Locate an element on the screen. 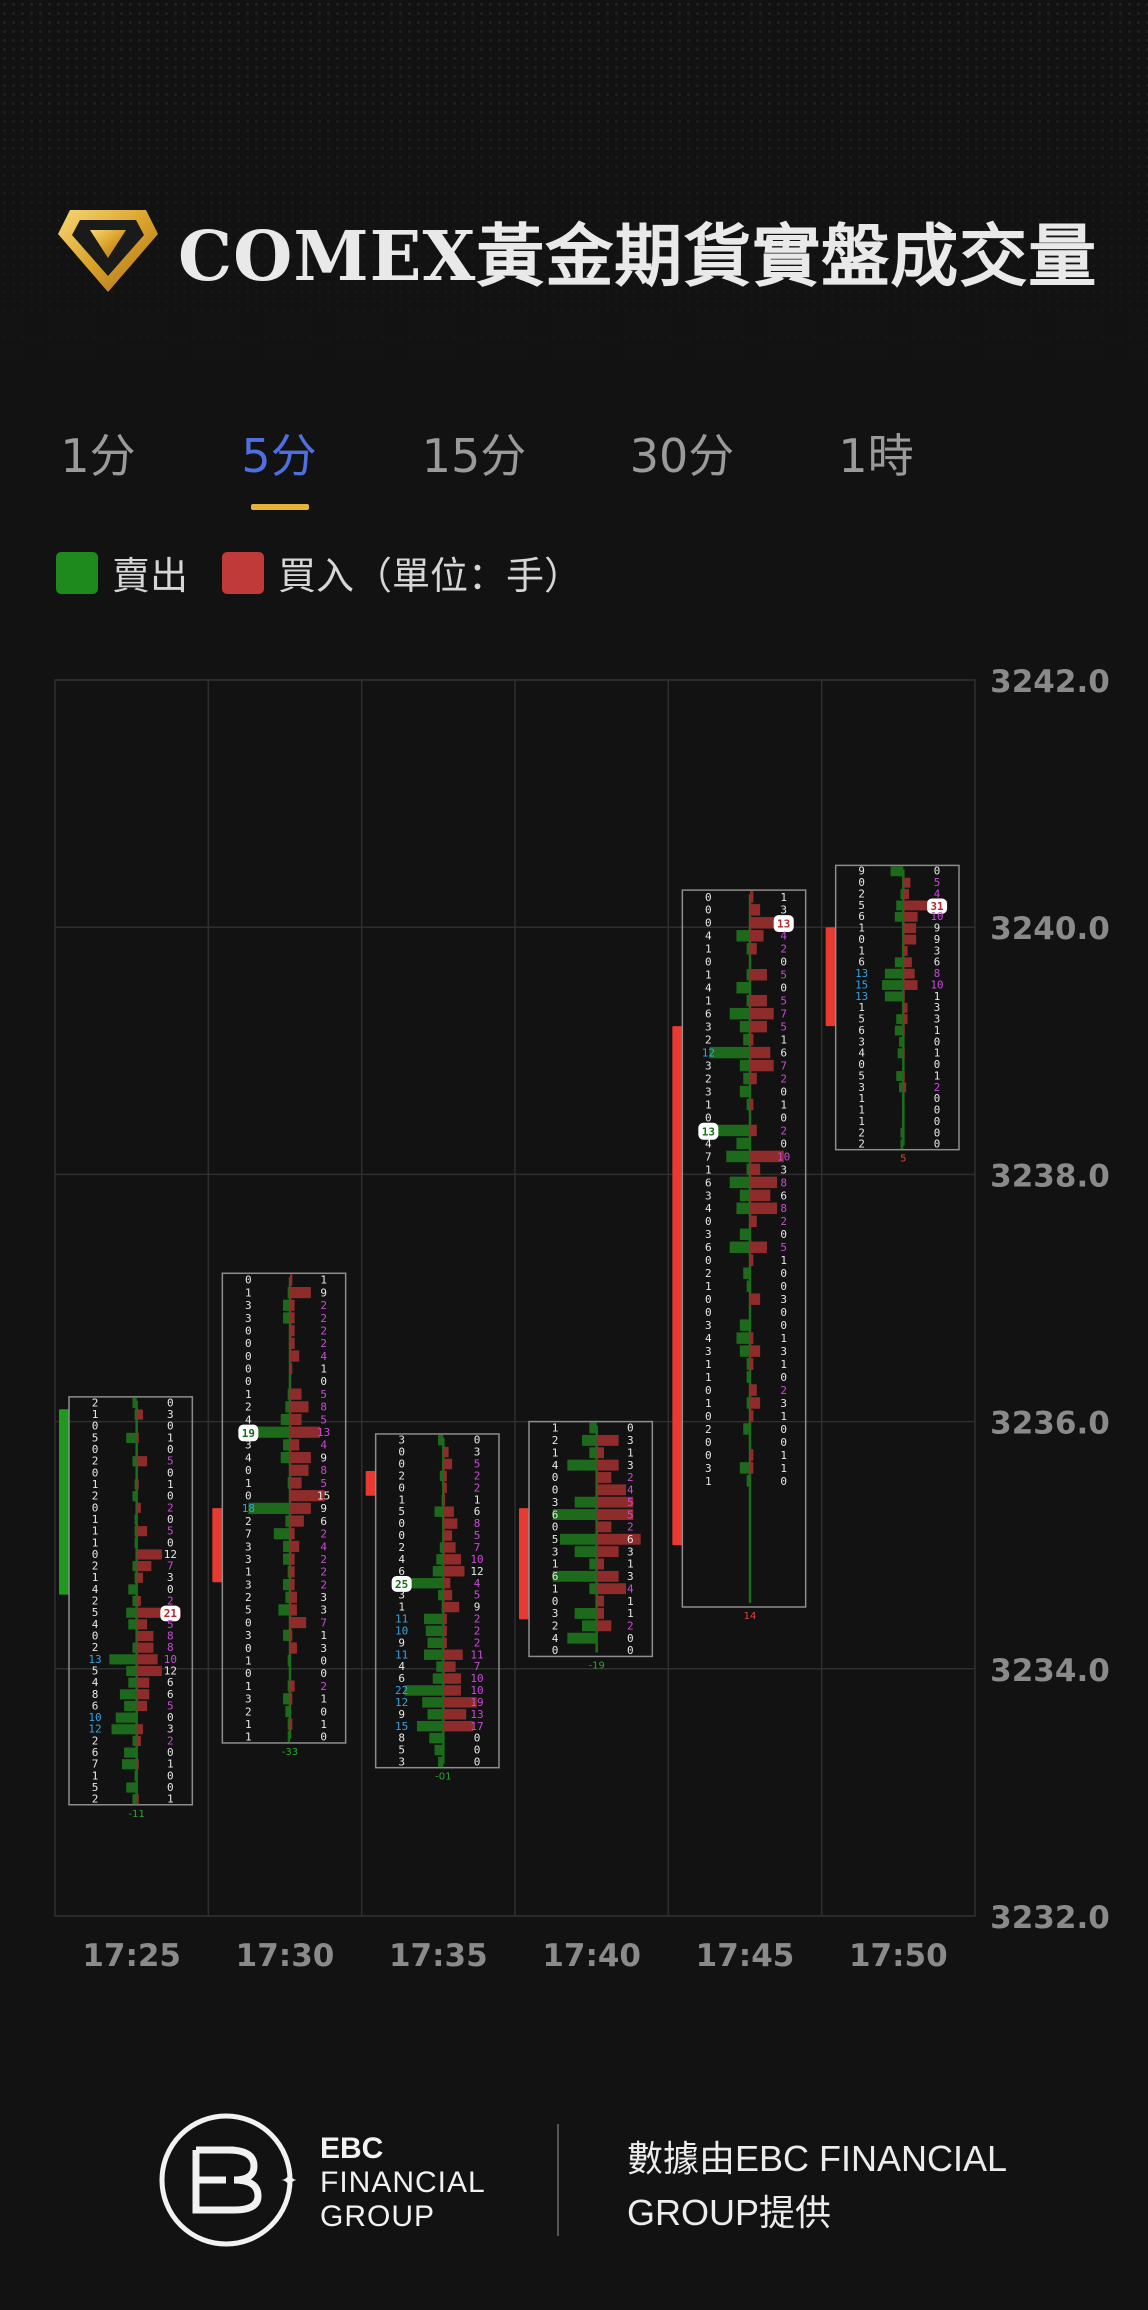  ebc-logo-icon: ✦ is located at coordinates (227, 2180).